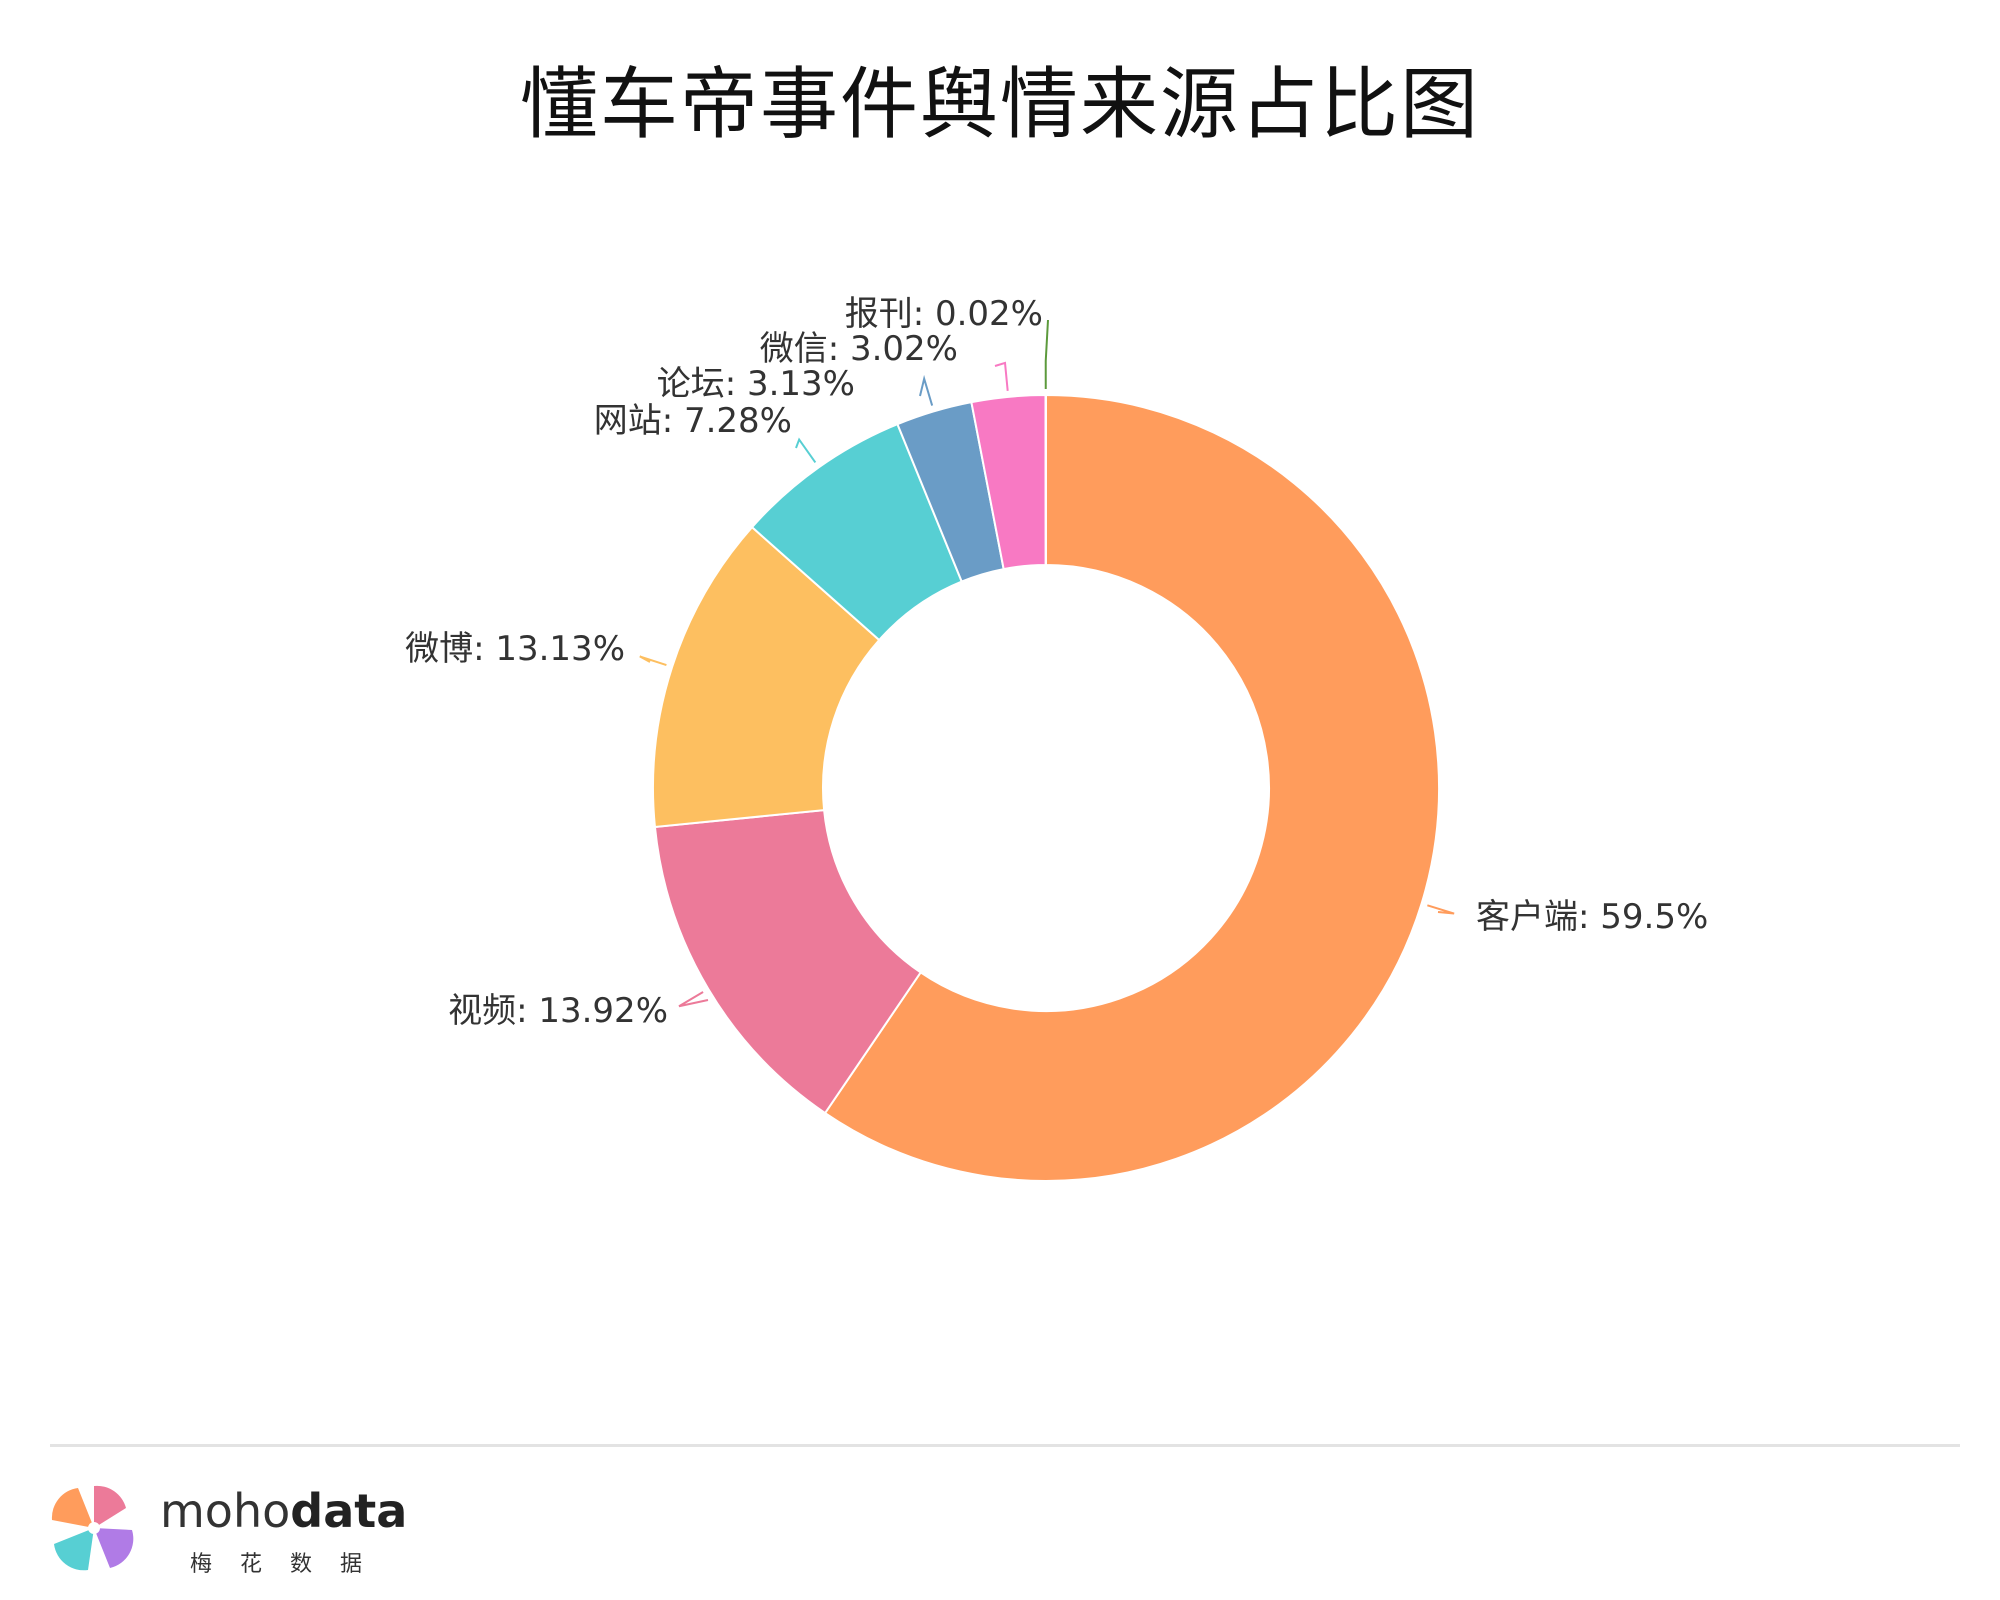  Describe the element at coordinates (788, 962) in the screenshot. I see `slice-视频` at that location.